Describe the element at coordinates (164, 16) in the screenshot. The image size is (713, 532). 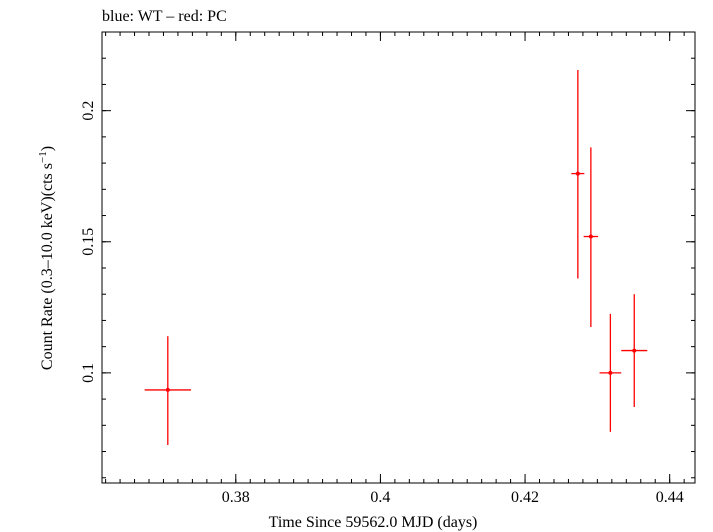
I see `chart-title: blue: WT – red: PC` at that location.